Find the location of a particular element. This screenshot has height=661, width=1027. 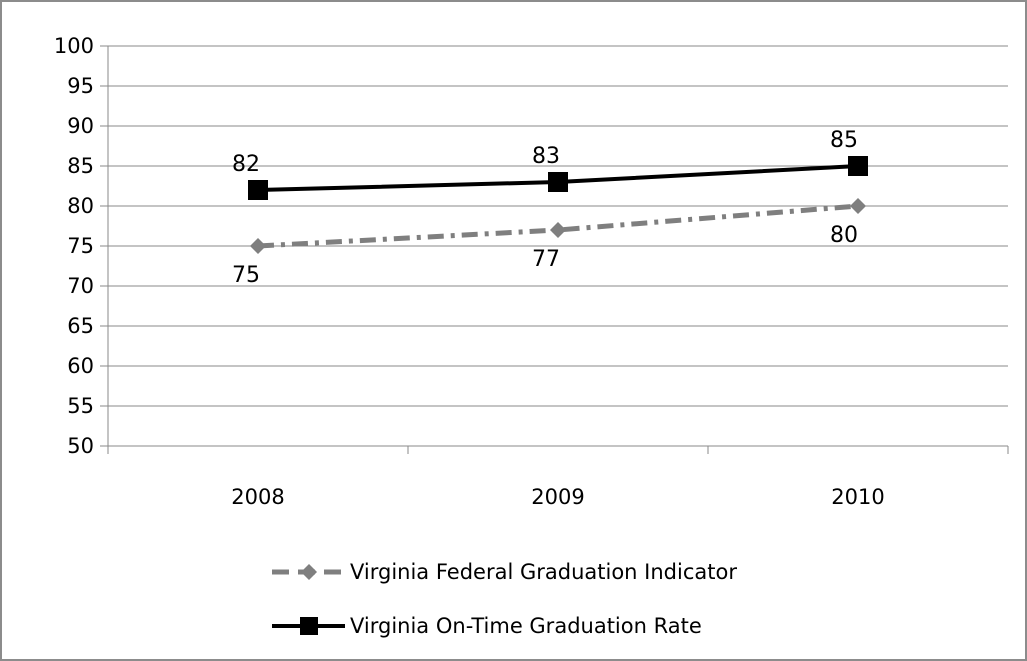

series-line is located at coordinates (558, 226).